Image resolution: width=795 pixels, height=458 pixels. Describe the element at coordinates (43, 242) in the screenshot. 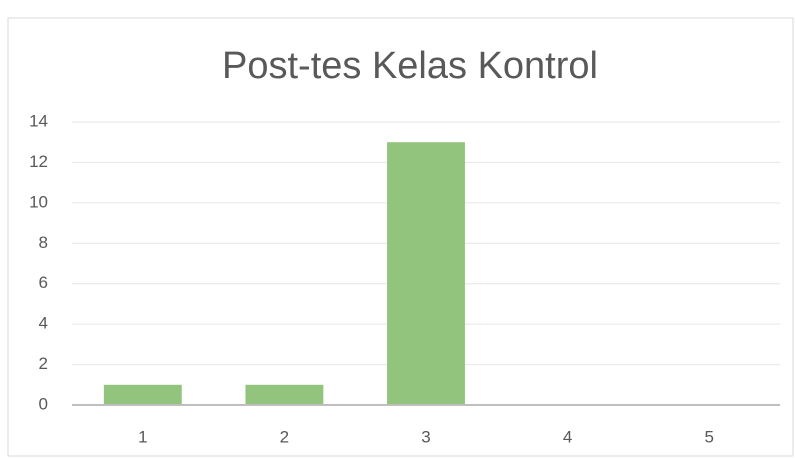

I see `y-tick-label: 8` at that location.